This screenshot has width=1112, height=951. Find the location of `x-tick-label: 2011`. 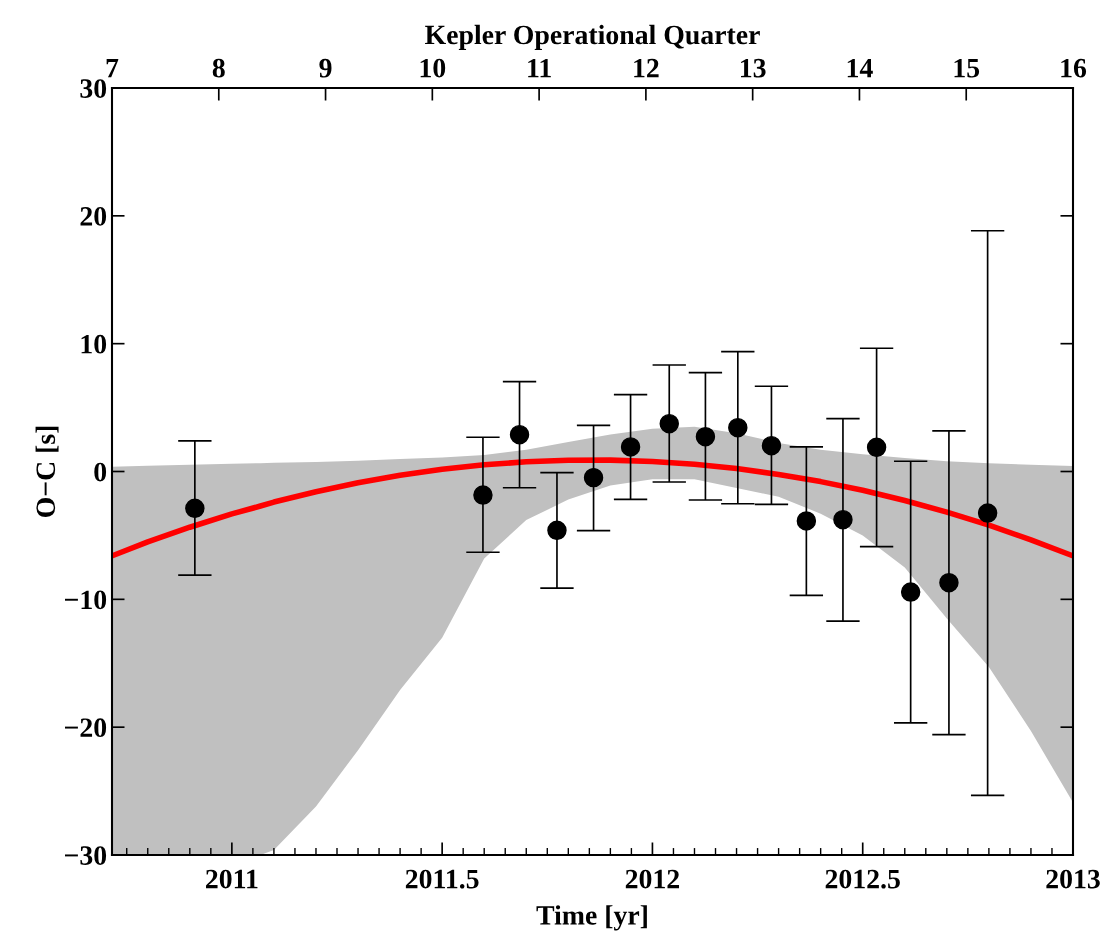

x-tick-label: 2011 is located at coordinates (232, 879).